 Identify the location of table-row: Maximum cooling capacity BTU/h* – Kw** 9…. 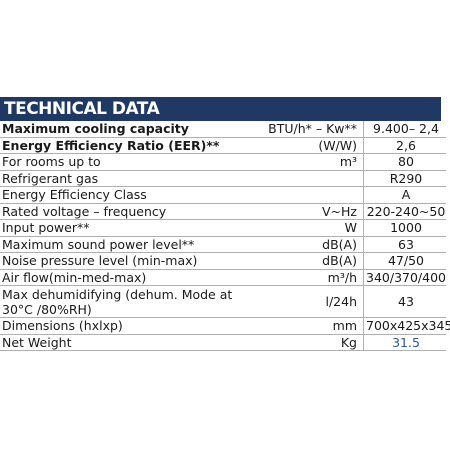
(223, 129).